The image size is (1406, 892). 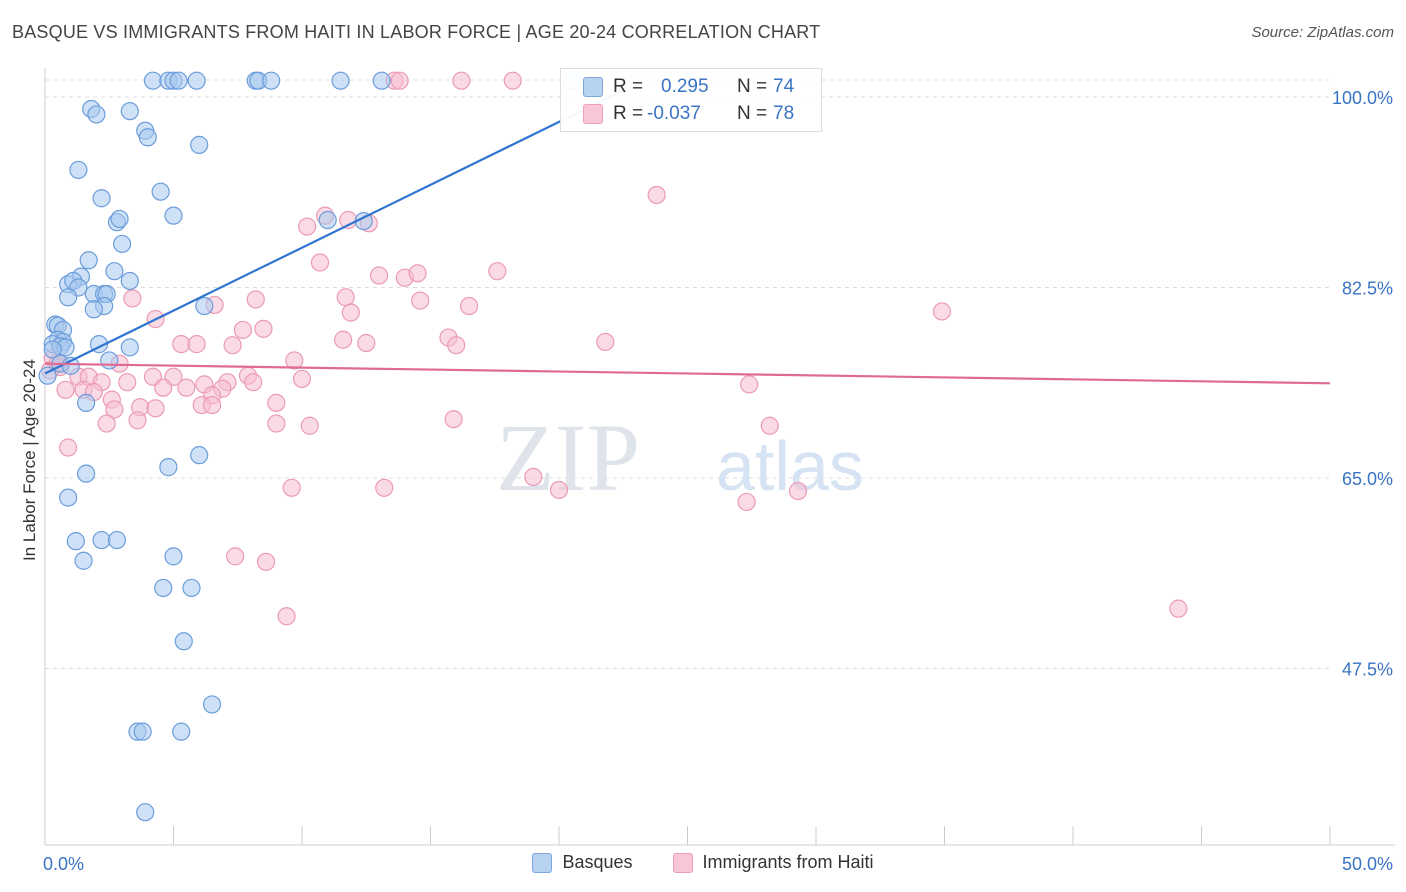 I want to click on y-tick-label: 82.5%, so click(x=1367, y=289).